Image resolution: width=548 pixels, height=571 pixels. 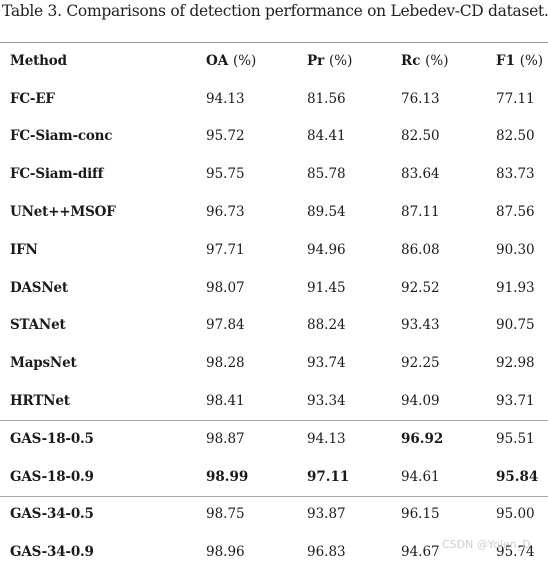 I want to click on cell-oa: 98.07, so click(x=225, y=287).